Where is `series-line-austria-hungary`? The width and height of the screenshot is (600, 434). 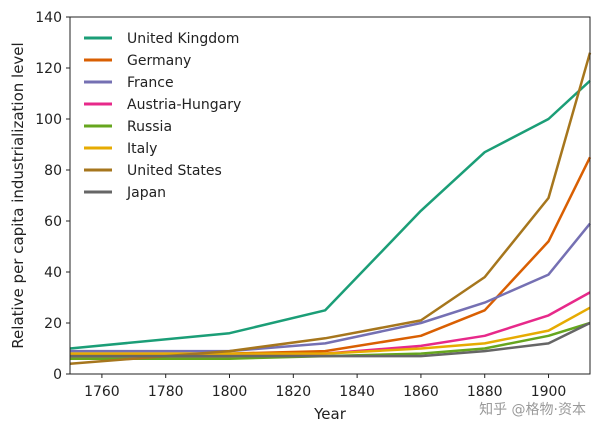
series-line-austria-hungary is located at coordinates (330, 324).